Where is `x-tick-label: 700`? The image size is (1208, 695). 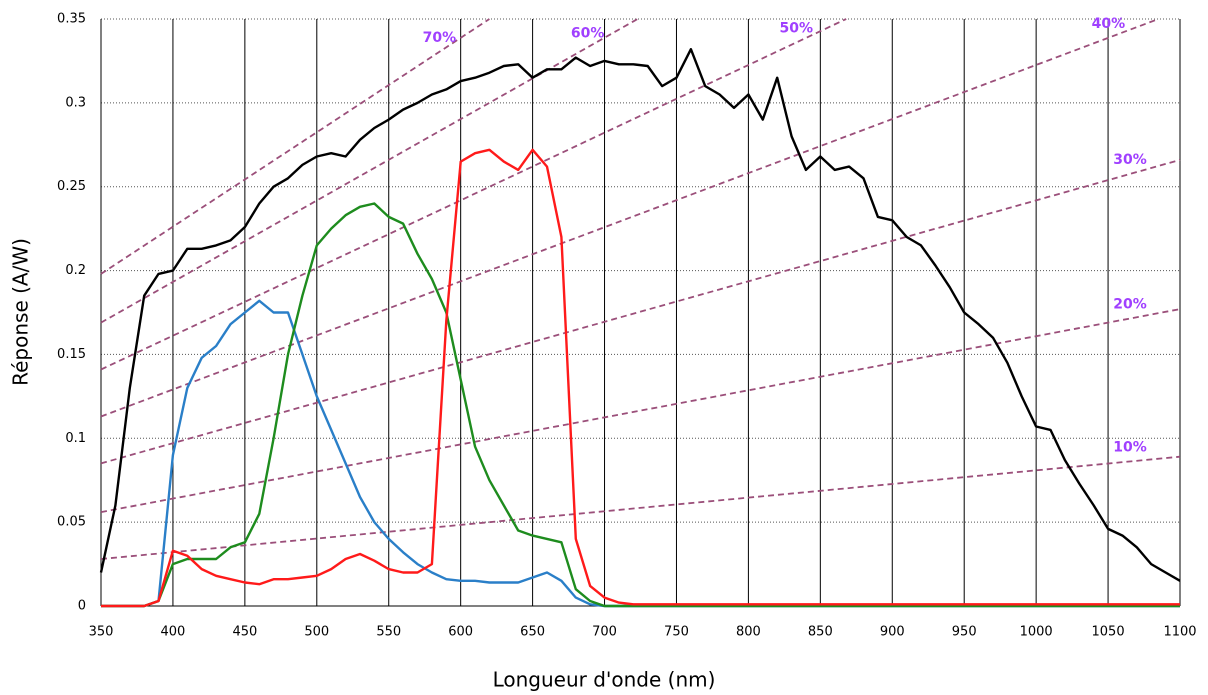
x-tick-label: 700 is located at coordinates (604, 632).